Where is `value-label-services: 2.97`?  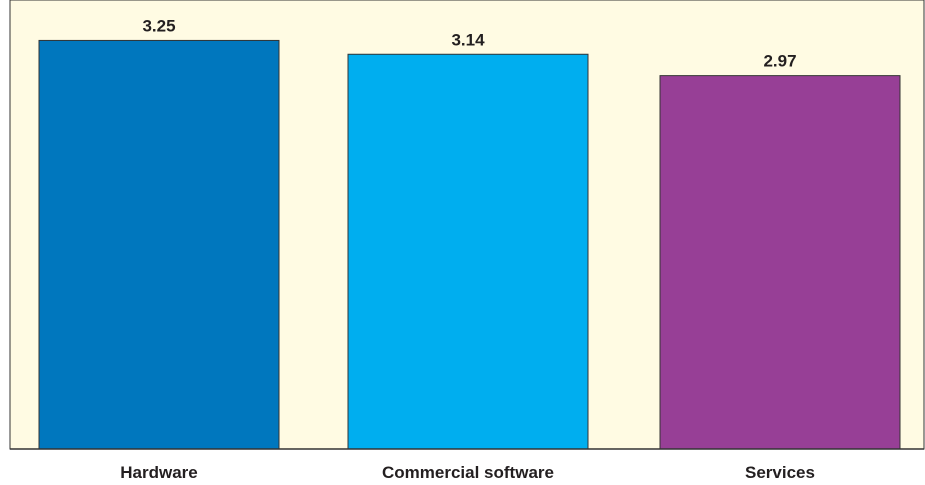 value-label-services: 2.97 is located at coordinates (779, 61).